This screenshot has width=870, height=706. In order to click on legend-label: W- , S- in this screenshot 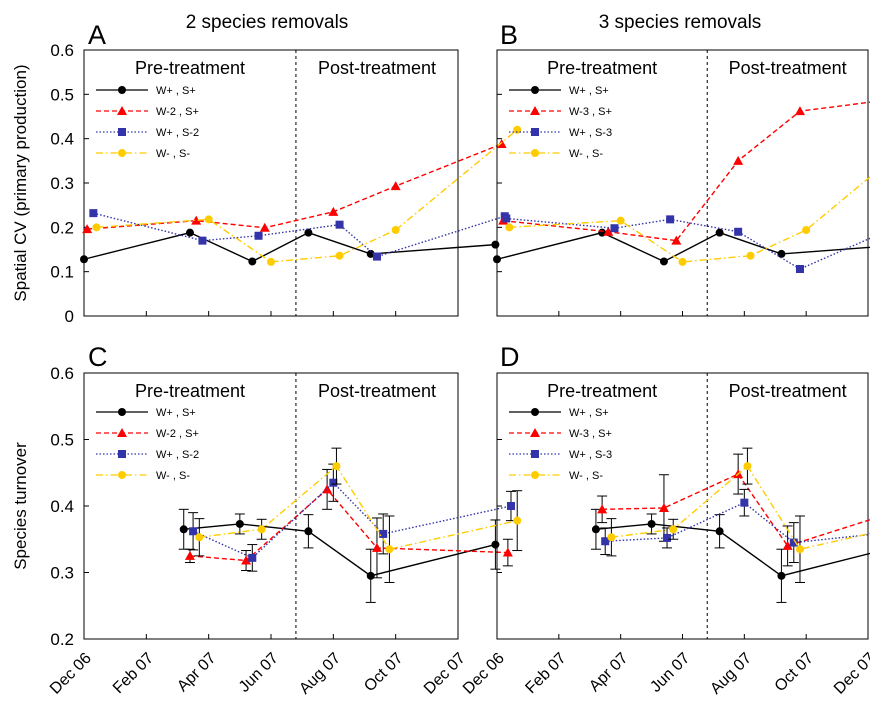, I will do `click(586, 476)`.